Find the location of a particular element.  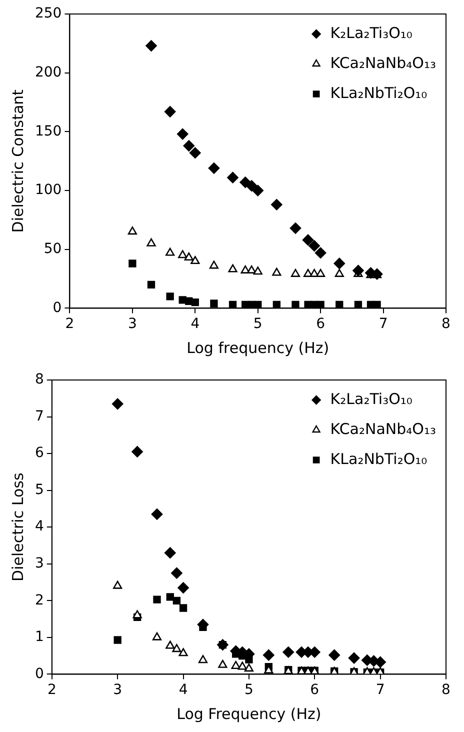

x-axis-title: Log frequency (Hz) is located at coordinates (258, 347).